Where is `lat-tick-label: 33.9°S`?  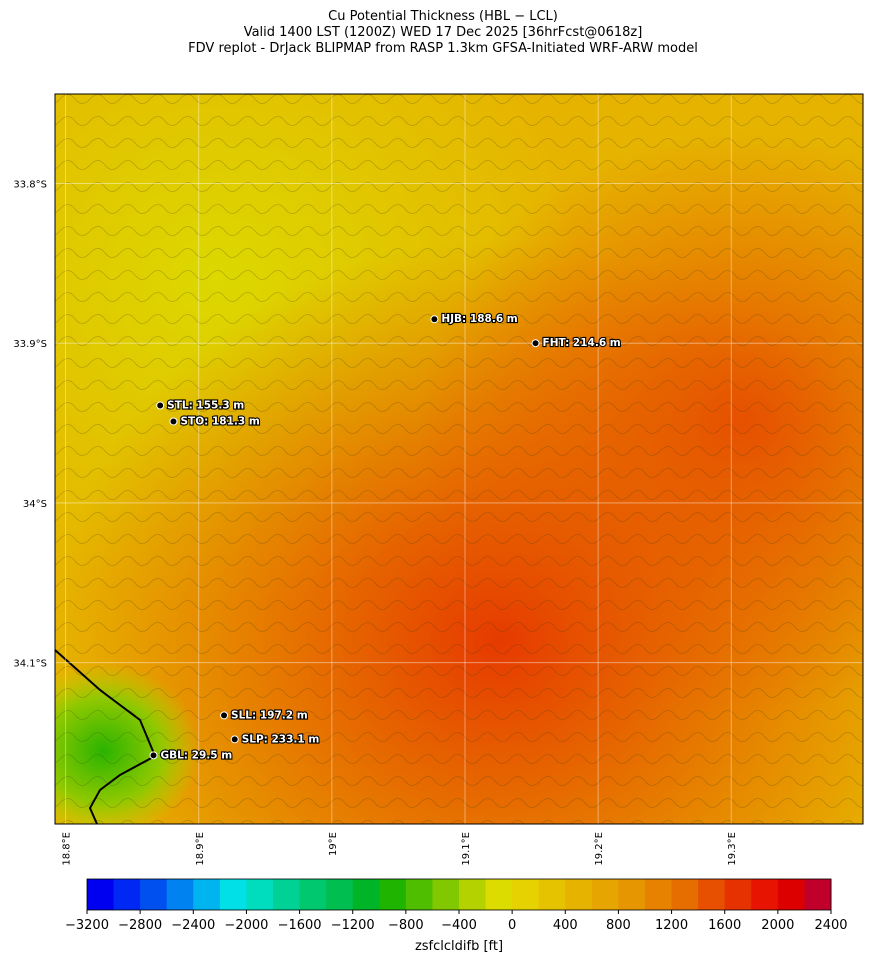
lat-tick-label: 33.9°S is located at coordinates (30, 344).